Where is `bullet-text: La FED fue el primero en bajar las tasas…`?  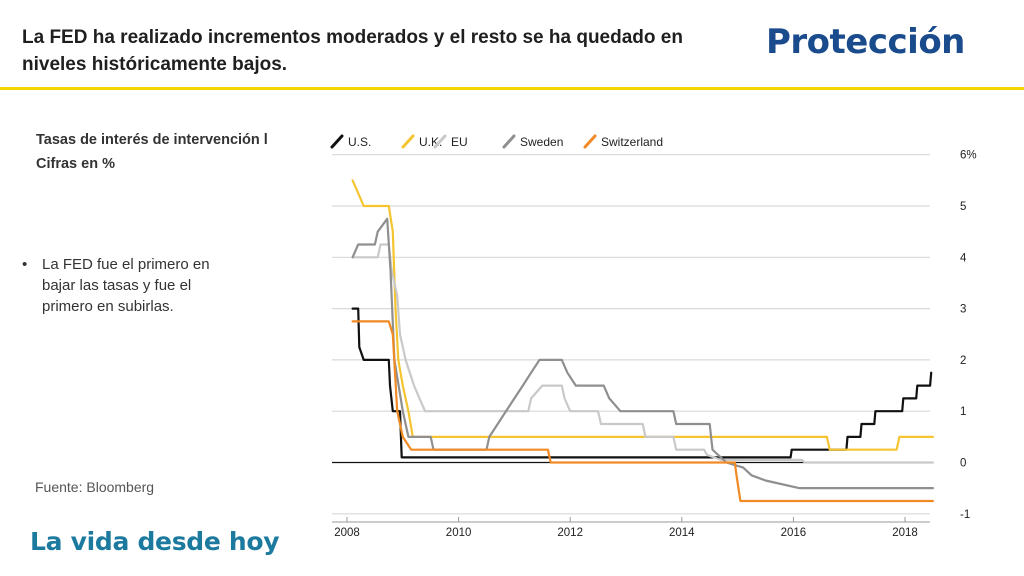 bullet-text: La FED fue el primero en bajar las tasas… is located at coordinates (126, 285).